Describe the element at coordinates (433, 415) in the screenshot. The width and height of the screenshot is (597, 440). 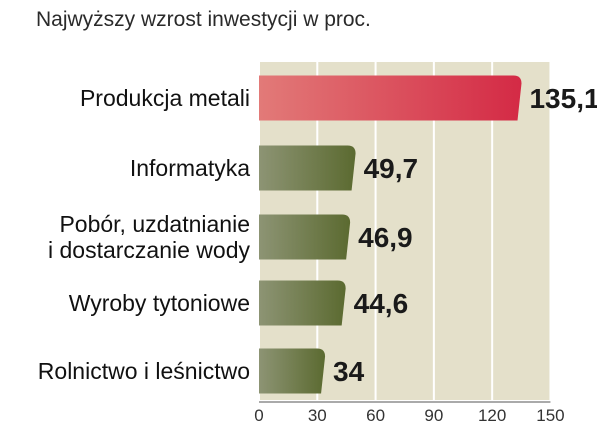
I see `x-tick-label: 90` at that location.